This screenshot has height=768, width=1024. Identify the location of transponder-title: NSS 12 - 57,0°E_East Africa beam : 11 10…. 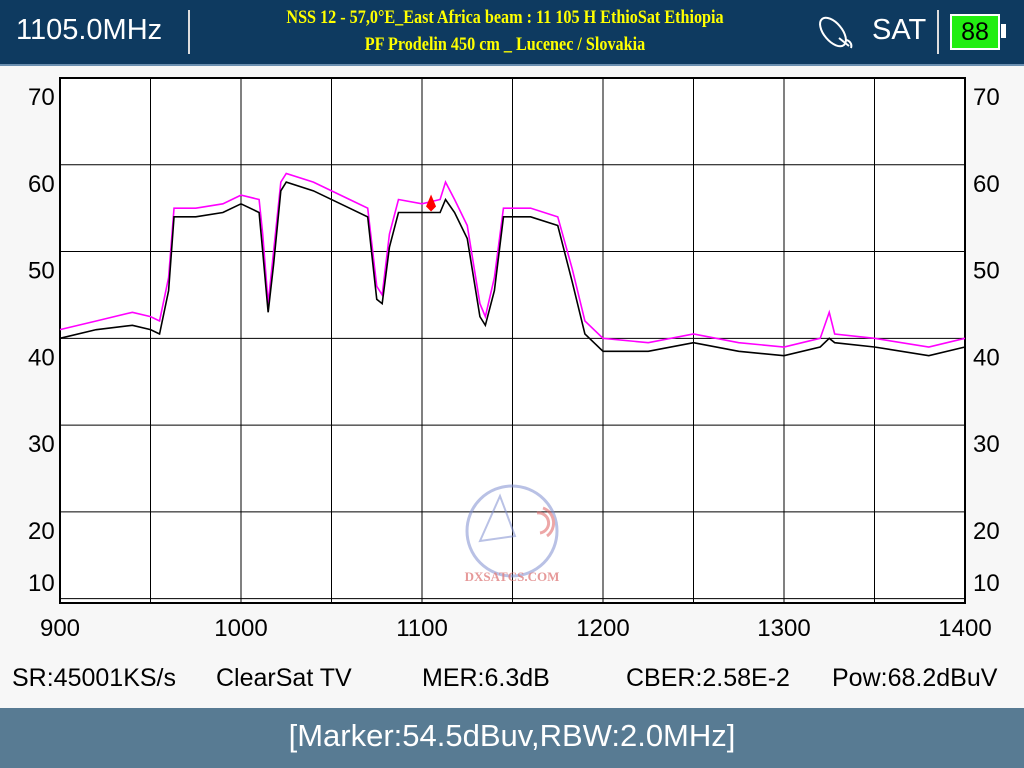
(505, 31).